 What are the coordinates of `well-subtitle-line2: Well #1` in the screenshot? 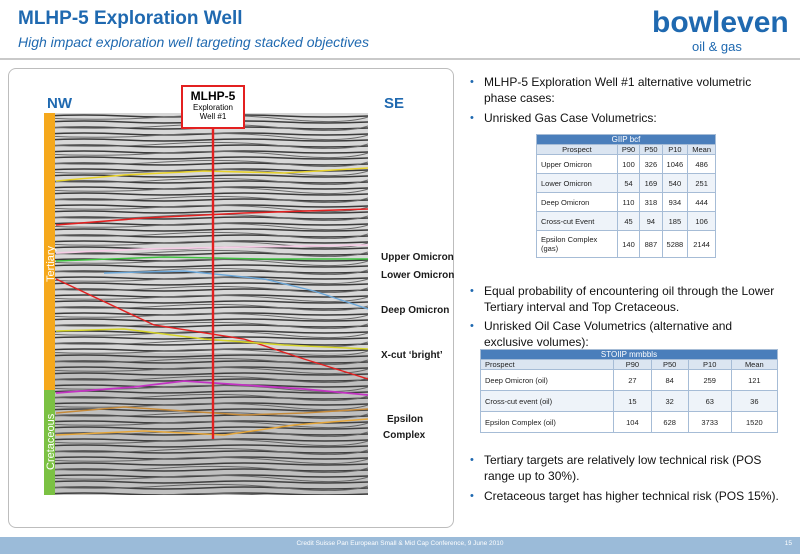 It's located at (213, 116).